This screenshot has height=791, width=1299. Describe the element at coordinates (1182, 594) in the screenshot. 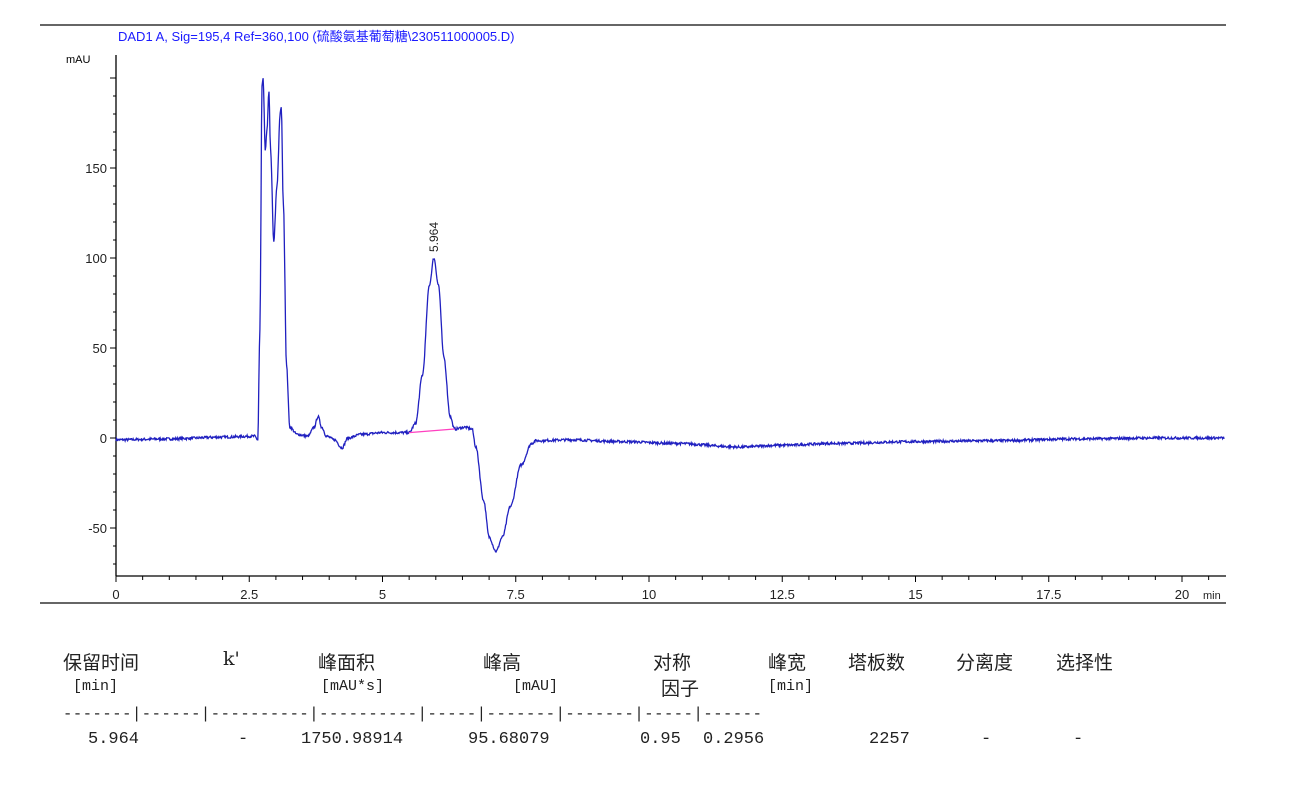

I see `x-tick-label: 20` at that location.